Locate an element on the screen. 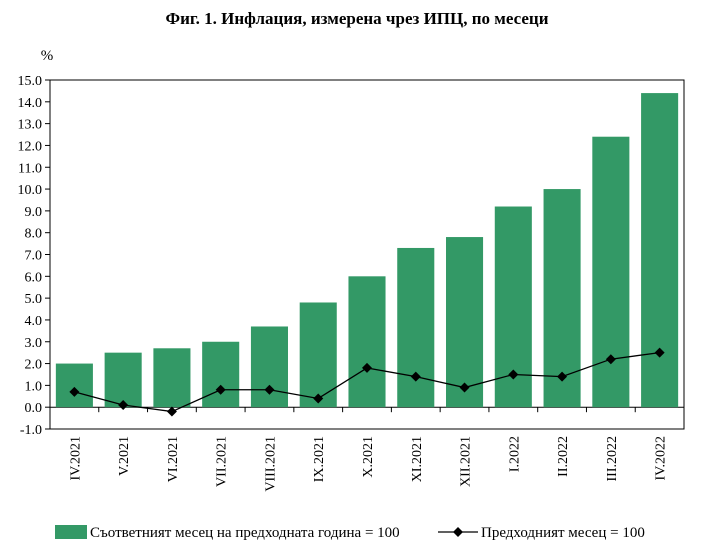 This screenshot has height=555, width=714. x-tick-label: XII.2021 is located at coordinates (466, 461).